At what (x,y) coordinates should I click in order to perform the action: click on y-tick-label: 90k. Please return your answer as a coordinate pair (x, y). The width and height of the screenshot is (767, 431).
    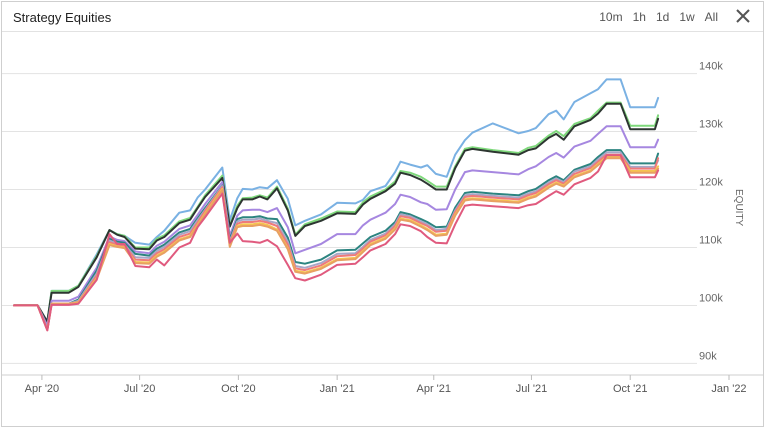
    Looking at the image, I should click on (708, 356).